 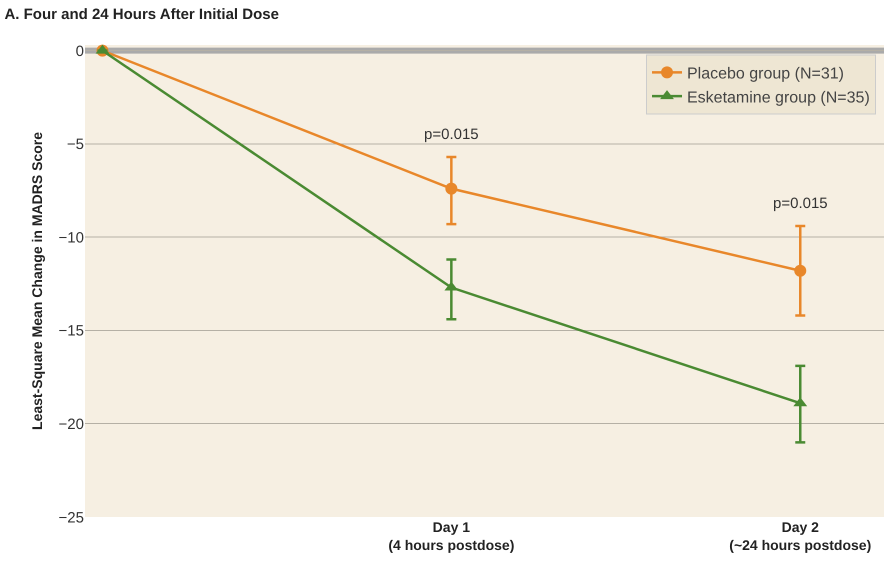 I want to click on y-tick-label: −25, so click(x=71, y=517).